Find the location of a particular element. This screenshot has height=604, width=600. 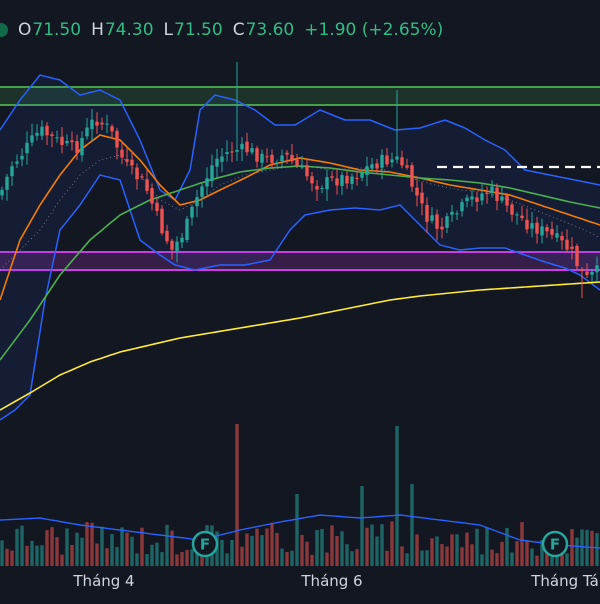

x-axis: Tháng 4 Tháng 6 Tháng Tá is located at coordinates (300, 583).